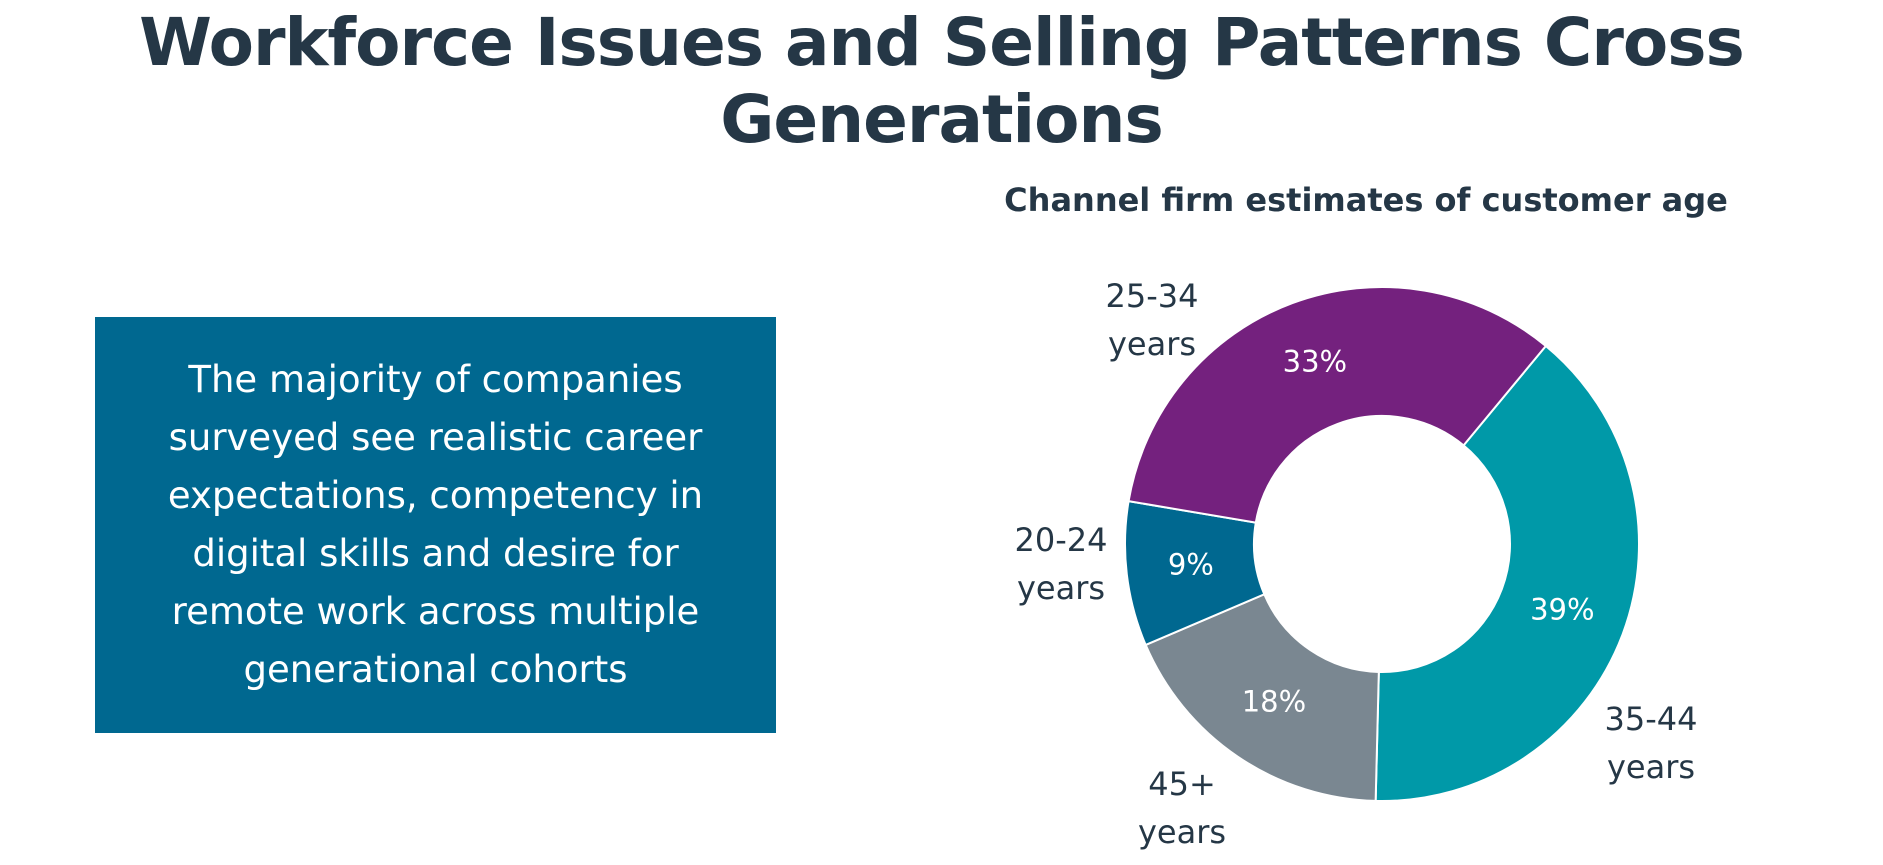 The width and height of the screenshot is (1883, 865). I want to click on value-label: 9%, so click(1191, 565).